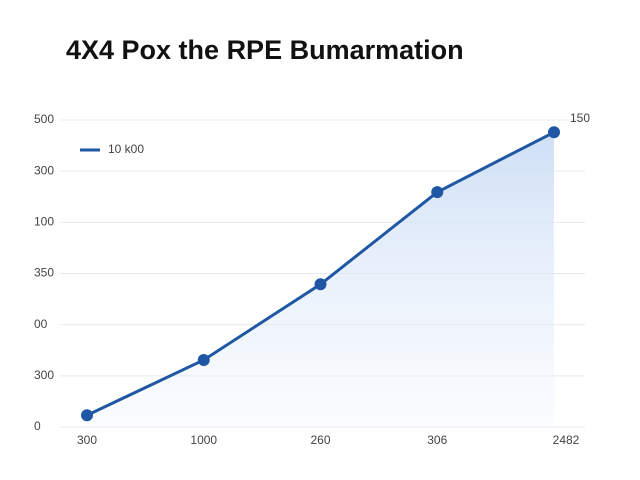 Image resolution: width=640 pixels, height=480 pixels. Describe the element at coordinates (87, 440) in the screenshot. I see `x-tick-label: 300` at that location.